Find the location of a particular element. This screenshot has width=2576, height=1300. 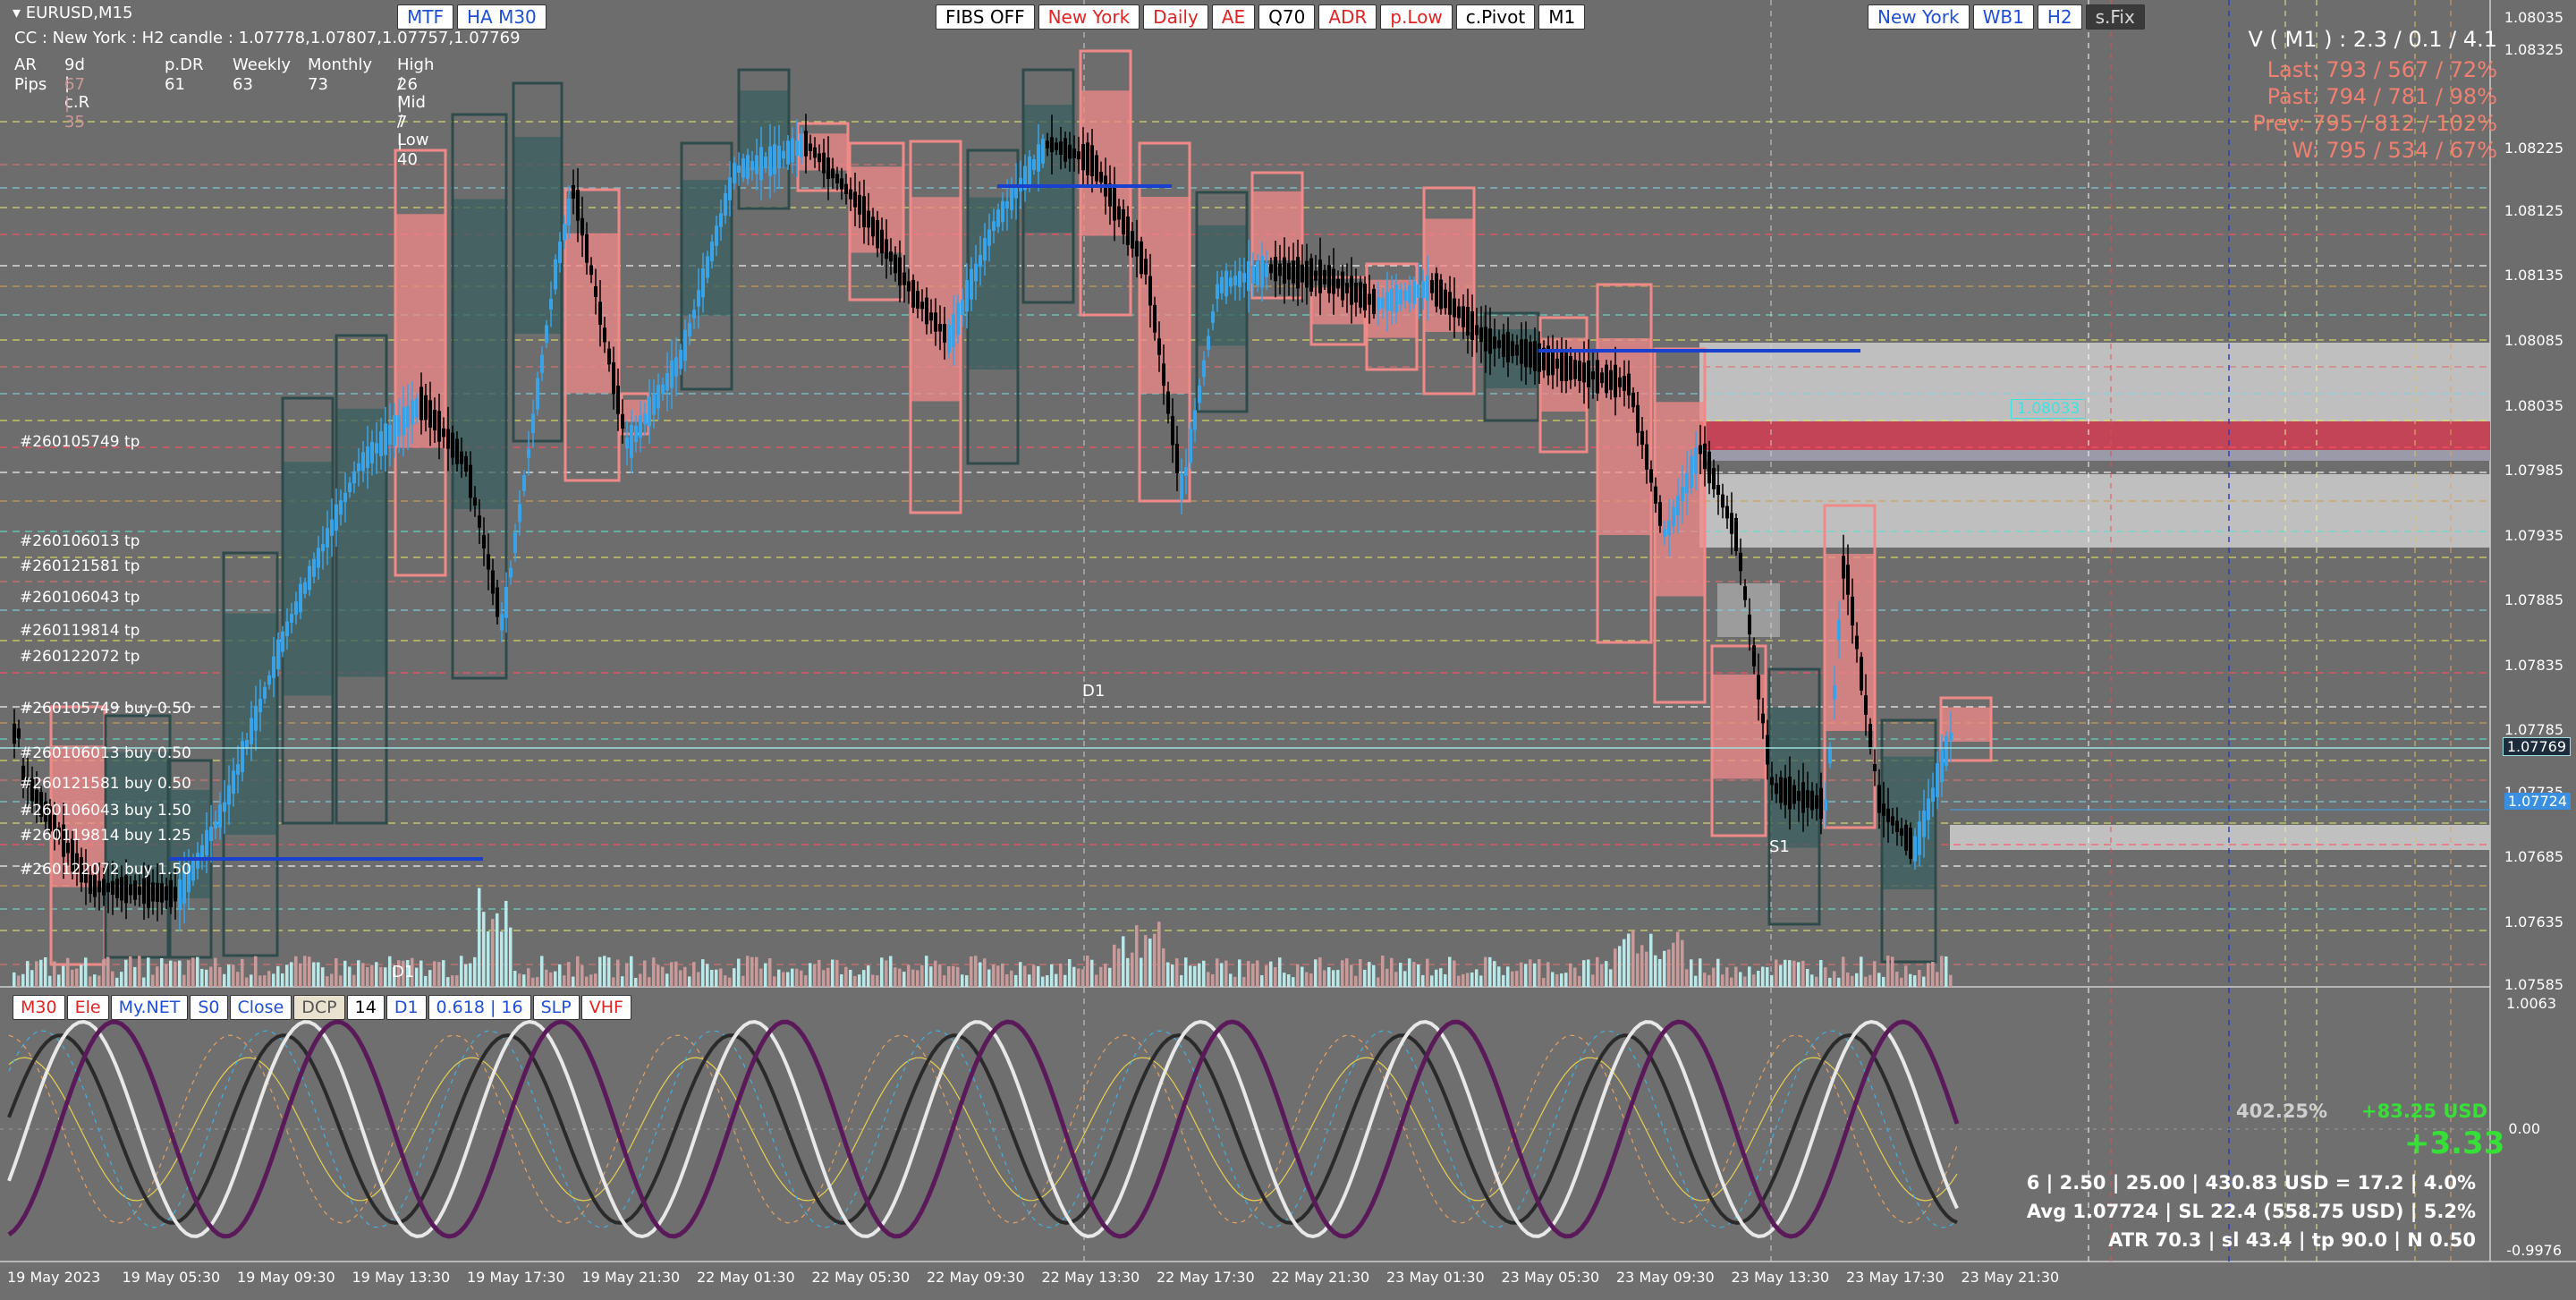

symbol-label: EURUSD,M15 is located at coordinates (79, 13).